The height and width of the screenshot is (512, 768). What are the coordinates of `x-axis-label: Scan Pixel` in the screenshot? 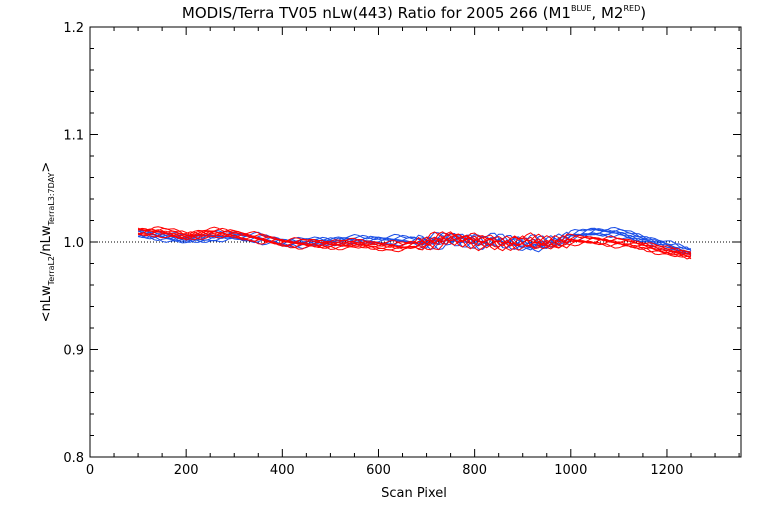 It's located at (414, 493).